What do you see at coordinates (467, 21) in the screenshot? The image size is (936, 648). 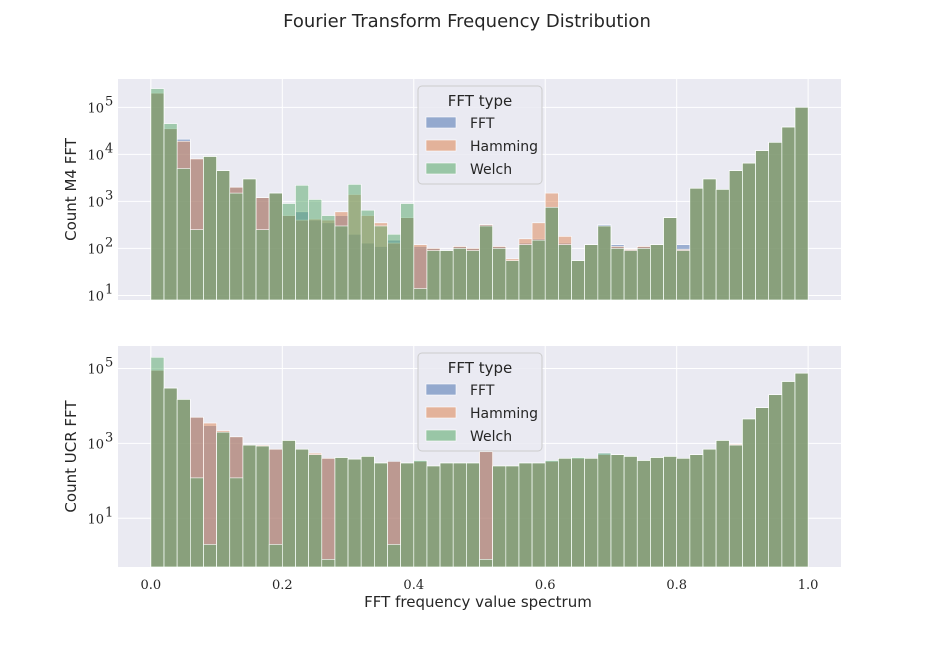 I see `figure-title: Fourier Transform Frequency Distribution` at bounding box center [467, 21].